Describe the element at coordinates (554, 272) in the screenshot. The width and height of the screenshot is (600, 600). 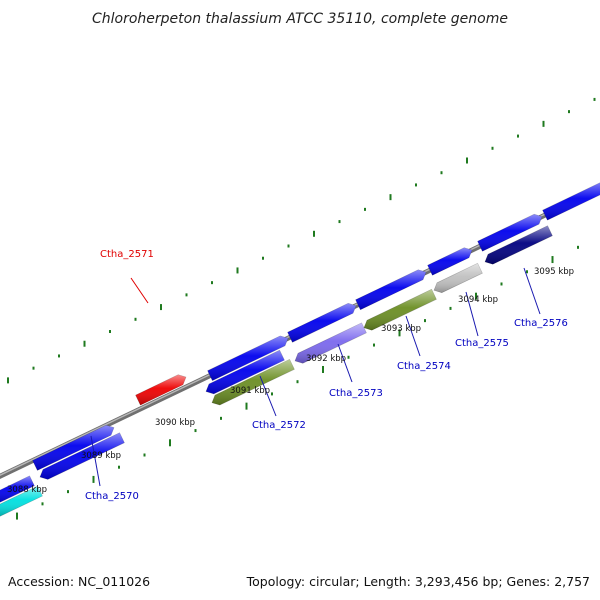
I see `kbp-label: 3095 kbp` at that location.